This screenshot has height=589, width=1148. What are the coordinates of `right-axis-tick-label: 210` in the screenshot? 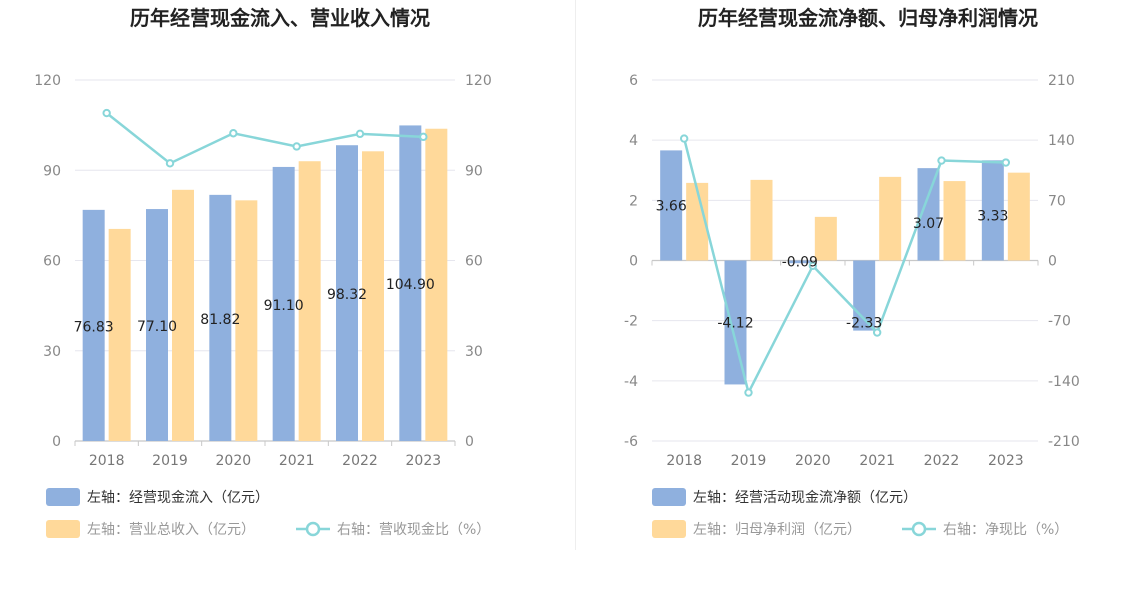 It's located at (1061, 81).